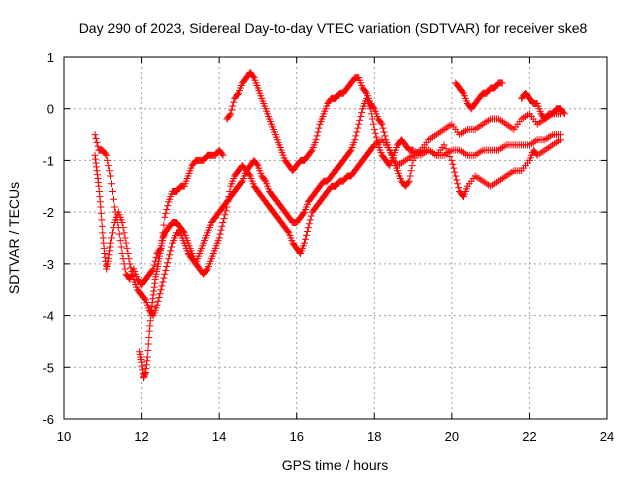 The height and width of the screenshot is (480, 640). I want to click on x-tick-label: 24, so click(607, 436).